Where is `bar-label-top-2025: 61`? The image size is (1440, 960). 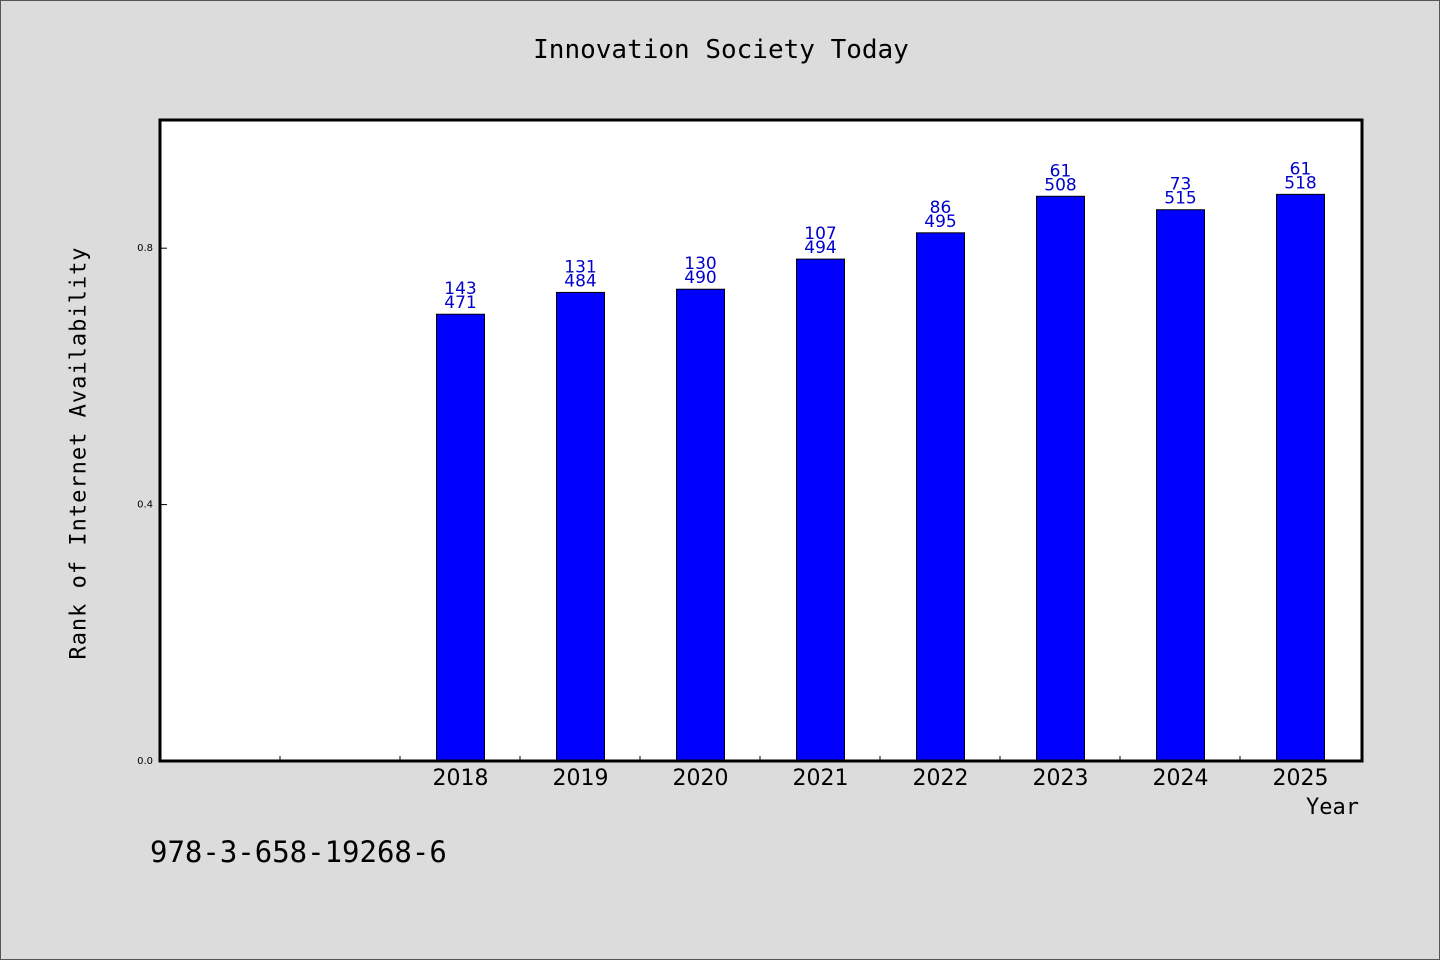
bar-label-top-2025: 61 is located at coordinates (1301, 169).